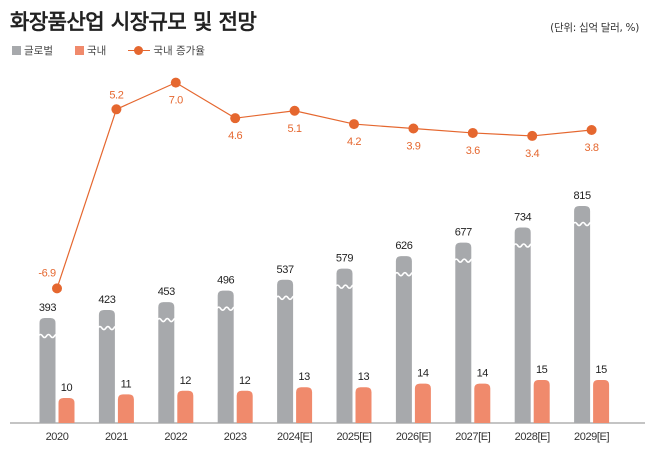 This screenshot has width=647, height=452. What do you see at coordinates (522, 217) in the screenshot?
I see `global-value-label: 734` at bounding box center [522, 217].